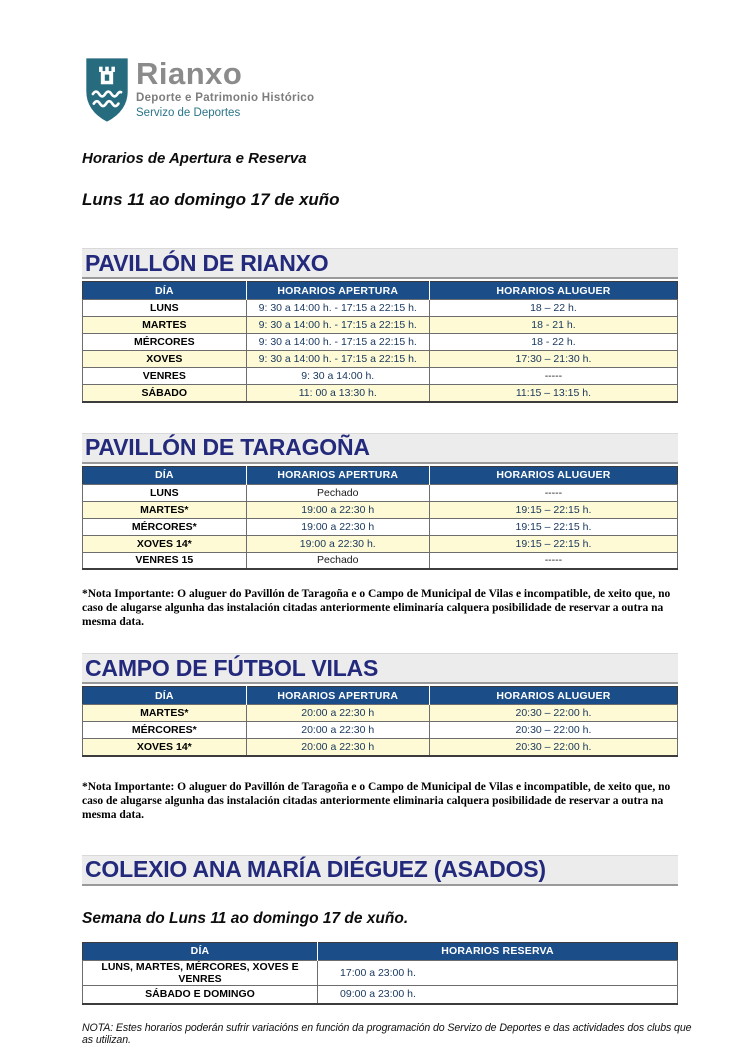 The image size is (750, 1061). I want to click on apertura-cell: 9: 30 a 14:00 h., so click(337, 376).